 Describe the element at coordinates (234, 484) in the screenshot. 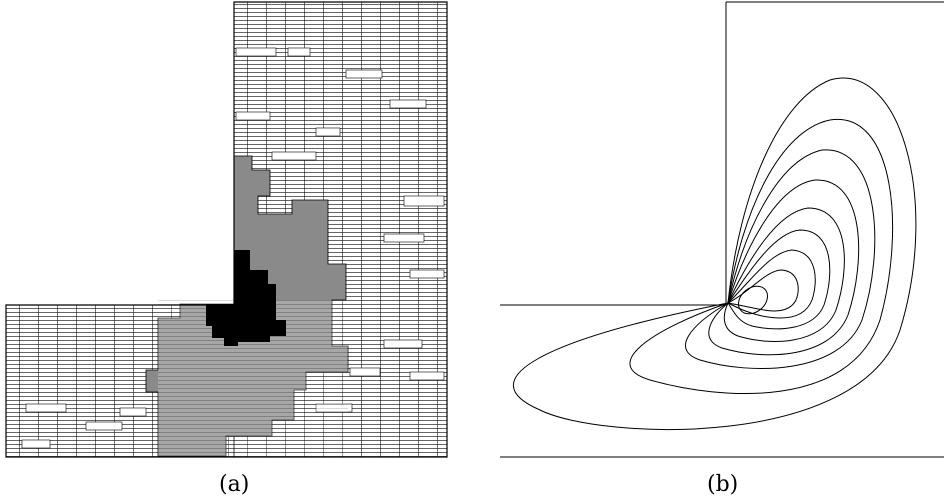

I see `panel-a-caption: (a)` at that location.